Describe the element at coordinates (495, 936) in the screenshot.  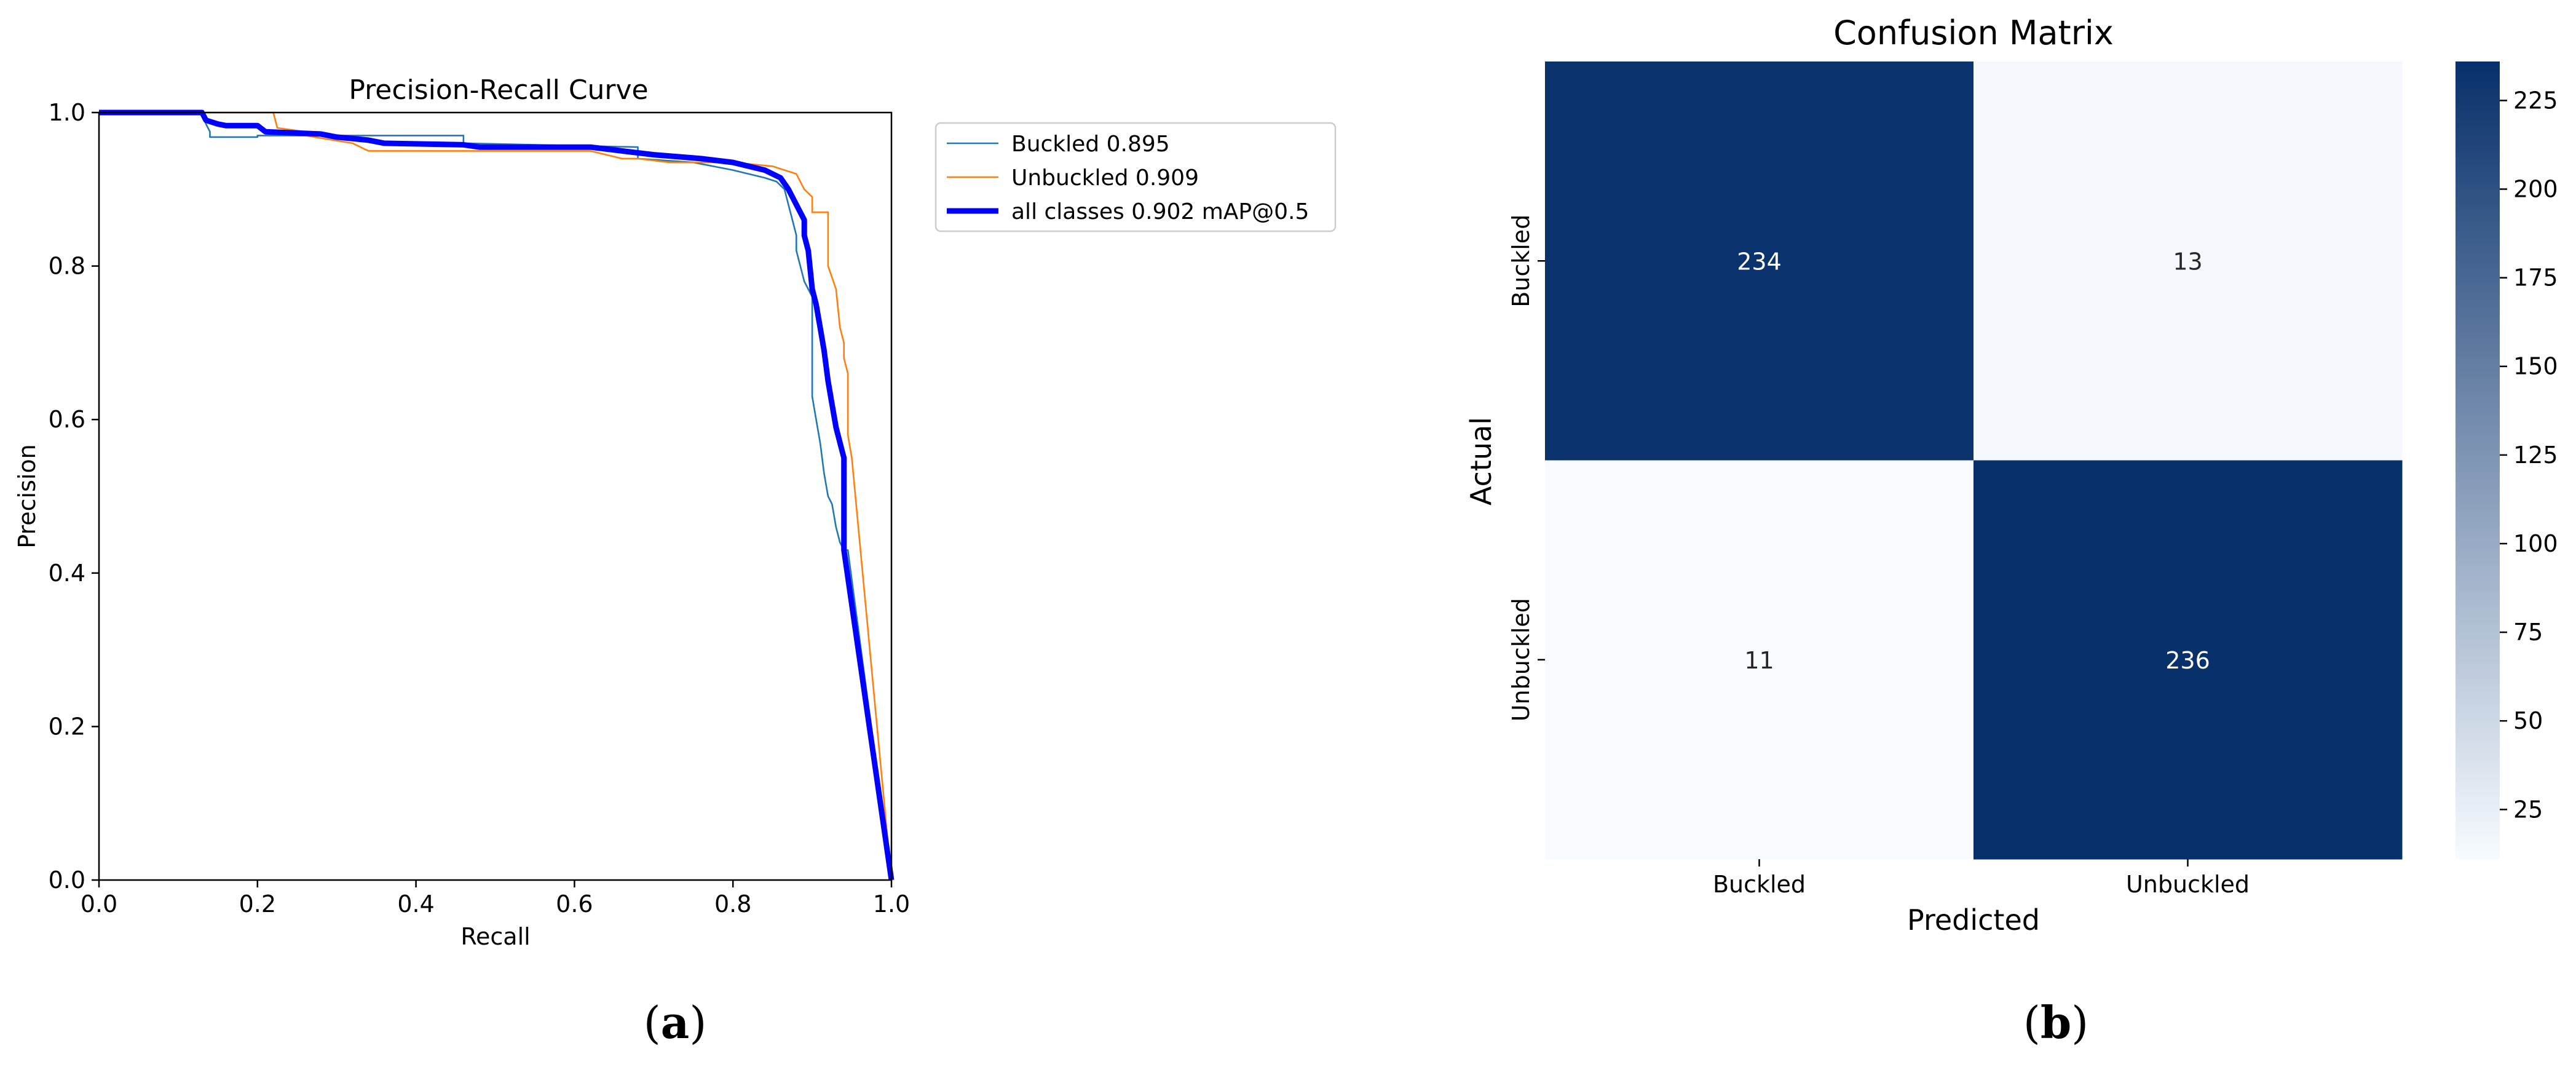
I see `pr-x-axis-label: Recall` at that location.